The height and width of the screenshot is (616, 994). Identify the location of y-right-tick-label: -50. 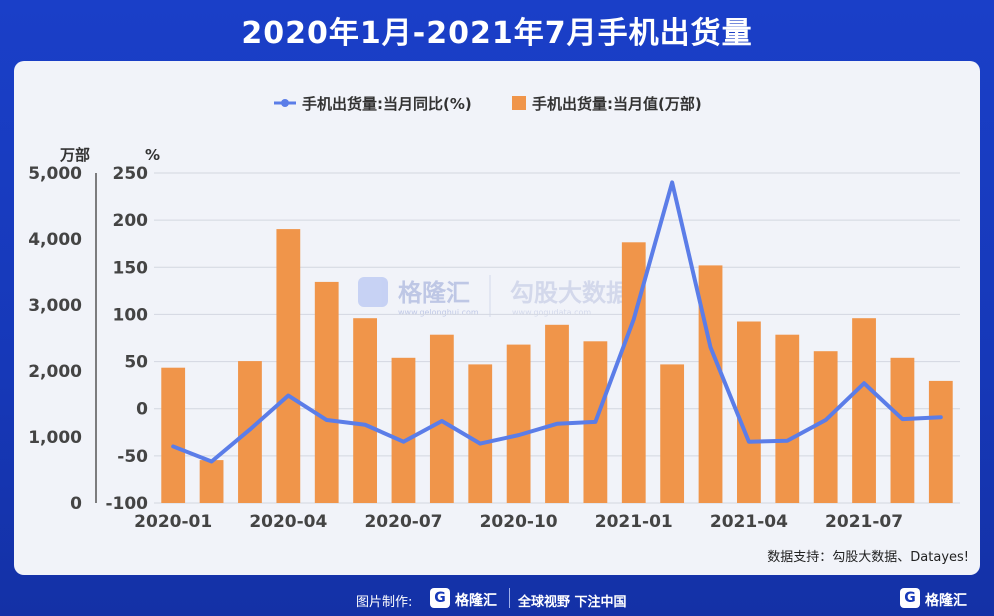
(132, 457).